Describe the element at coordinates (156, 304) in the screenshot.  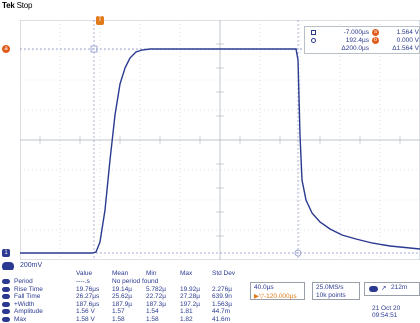
I see `measurement-min: 187.3µ` at that location.